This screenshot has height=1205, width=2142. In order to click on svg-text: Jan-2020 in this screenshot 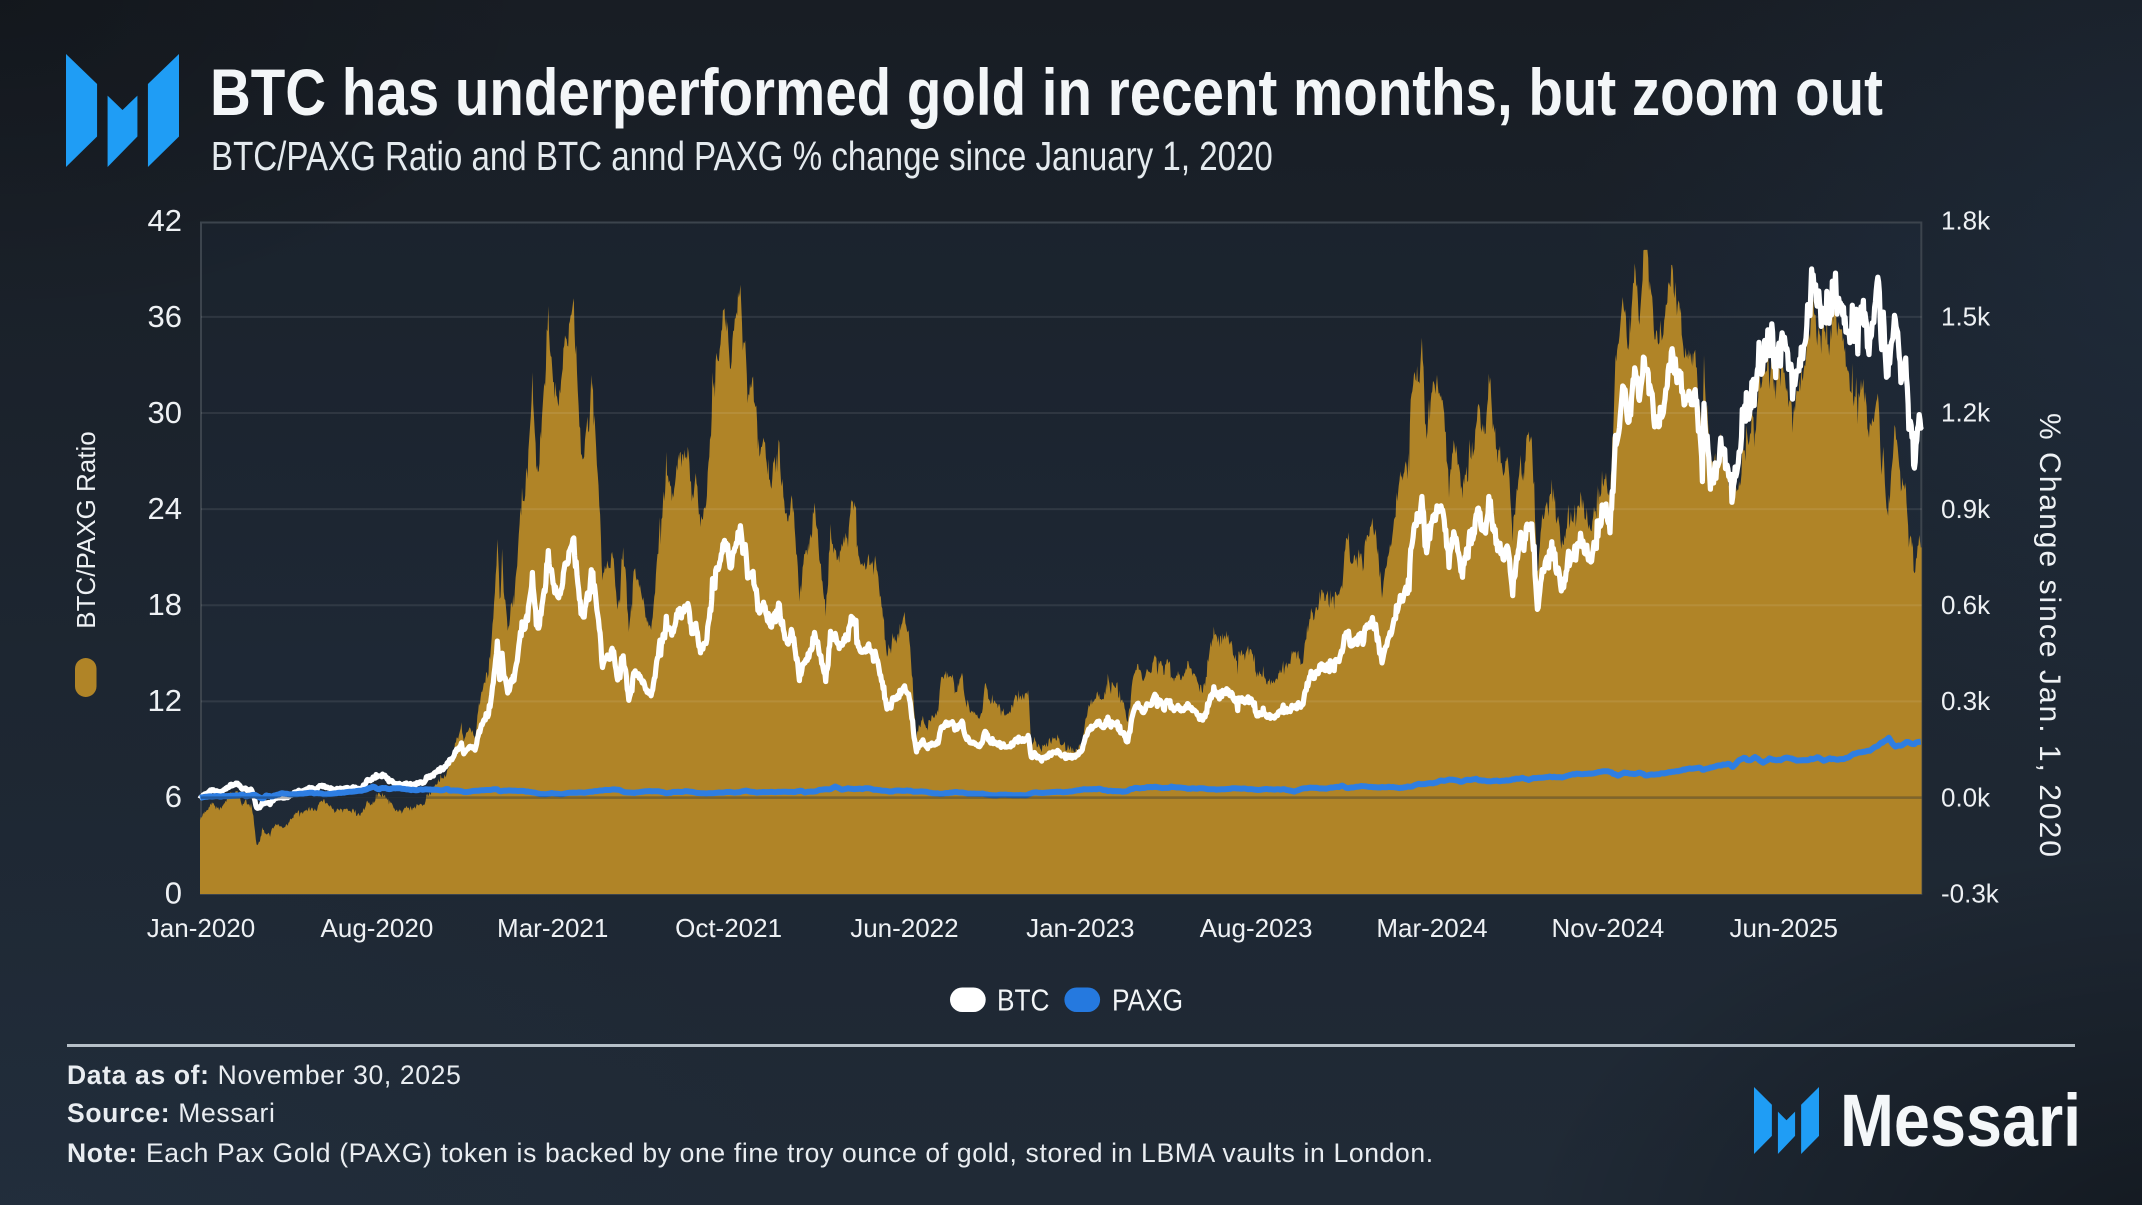, I will do `click(201, 928)`.